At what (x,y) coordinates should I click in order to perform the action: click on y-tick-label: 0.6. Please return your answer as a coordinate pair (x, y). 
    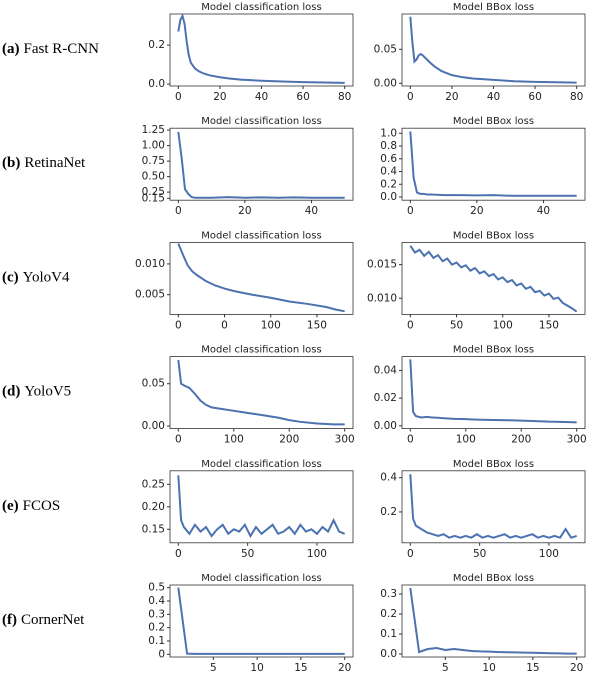
    Looking at the image, I should click on (388, 159).